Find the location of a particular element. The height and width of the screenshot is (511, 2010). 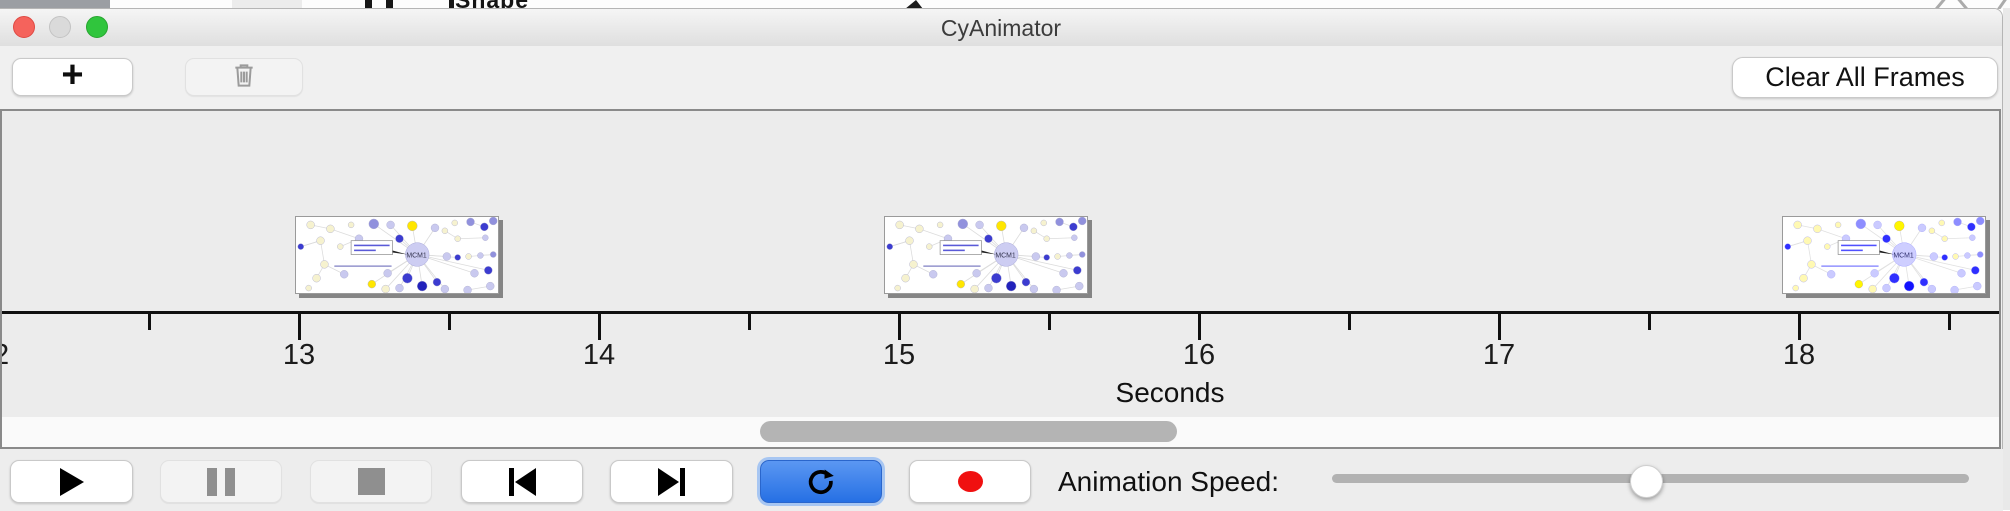

pause-button is located at coordinates (221, 481).